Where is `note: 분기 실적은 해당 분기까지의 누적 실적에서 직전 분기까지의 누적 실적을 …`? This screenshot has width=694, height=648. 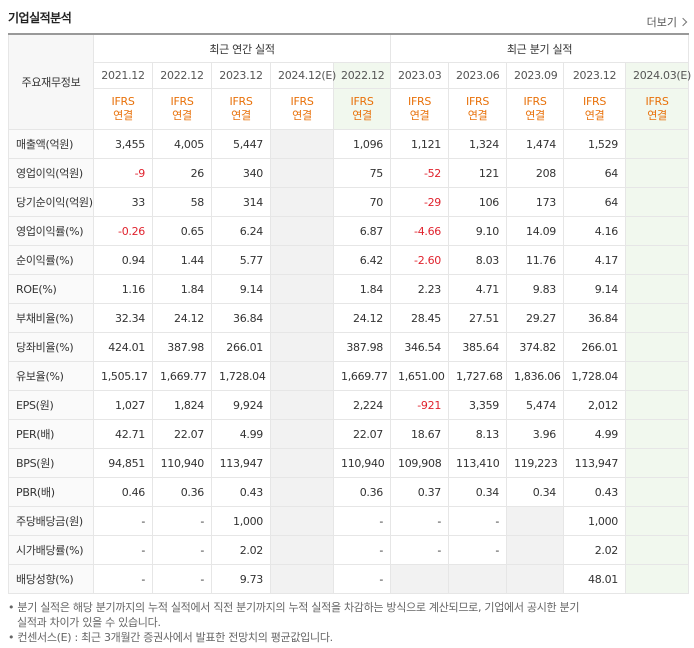 note: 분기 실적은 해당 분기까지의 누적 실적에서 직전 분기까지의 누적 실적을 … is located at coordinates (298, 615).